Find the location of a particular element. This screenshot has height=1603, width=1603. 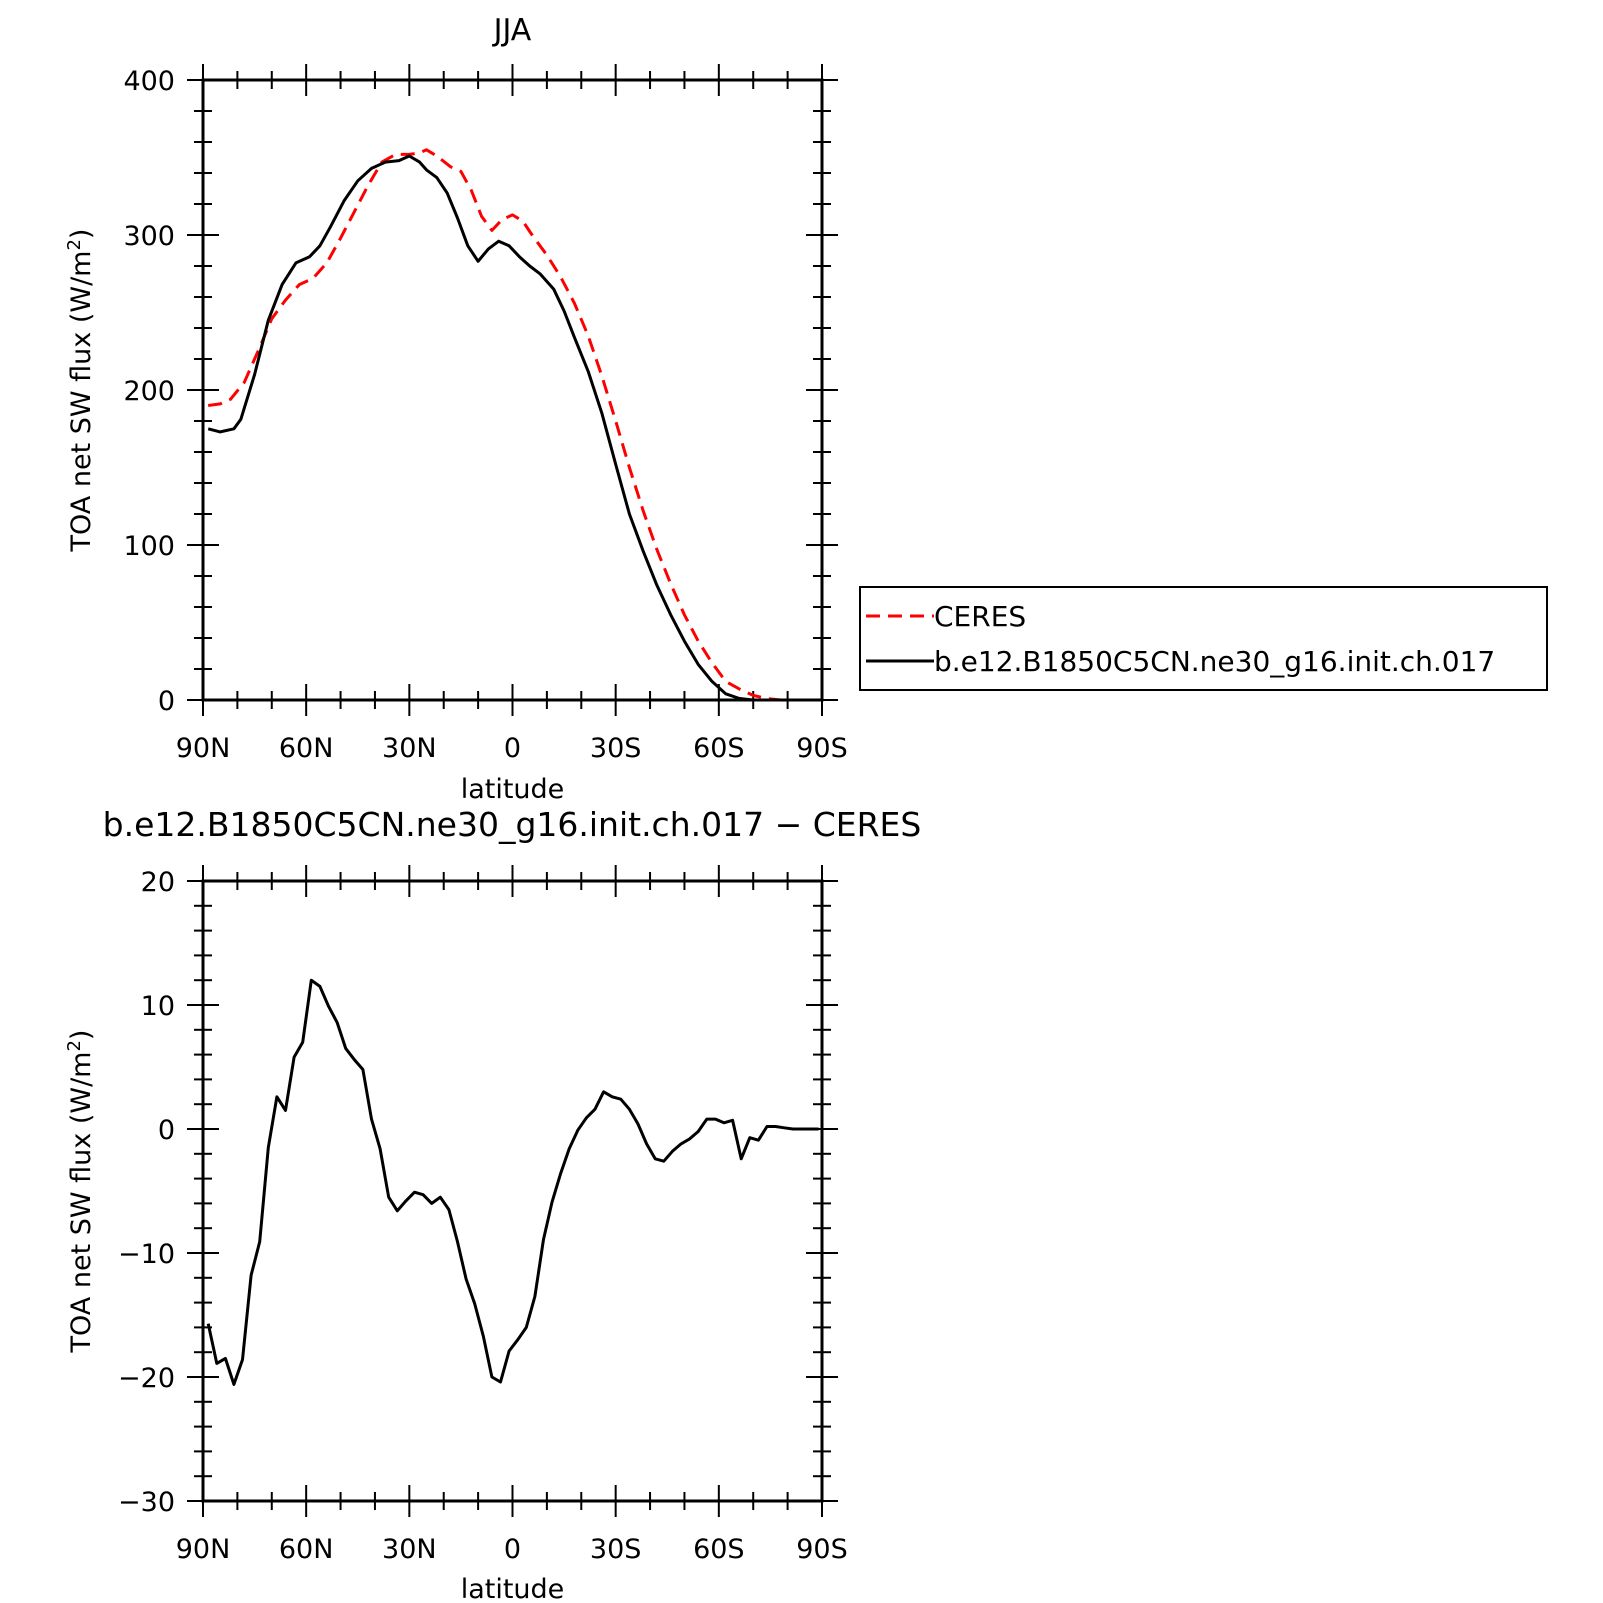

legend-box is located at coordinates (1203, 638).